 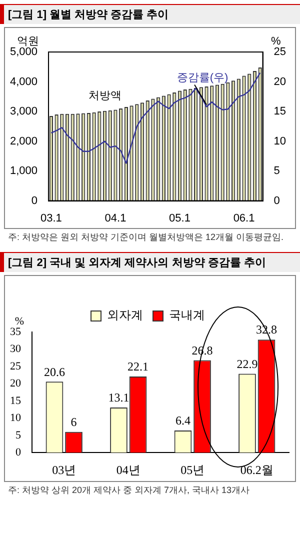 What do you see at coordinates (192, 469) in the screenshot?
I see `x-tick-label: 05년` at bounding box center [192, 469].